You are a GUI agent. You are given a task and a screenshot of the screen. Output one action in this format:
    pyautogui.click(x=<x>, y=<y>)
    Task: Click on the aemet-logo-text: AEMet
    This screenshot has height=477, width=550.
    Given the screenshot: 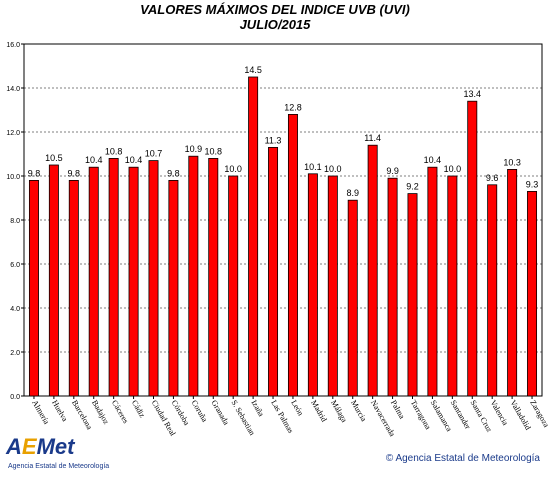 What is the action you would take?
    pyautogui.click(x=40, y=446)
    